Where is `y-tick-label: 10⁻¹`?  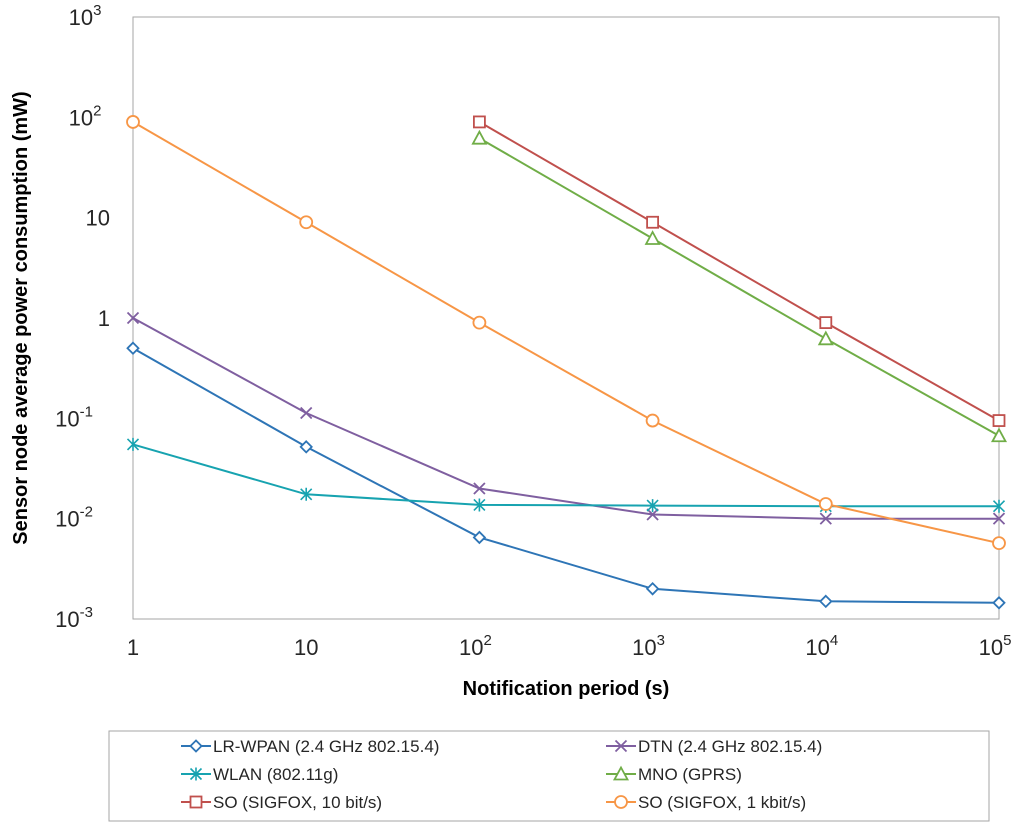
y-tick-label: 10⁻¹ is located at coordinates (74, 417).